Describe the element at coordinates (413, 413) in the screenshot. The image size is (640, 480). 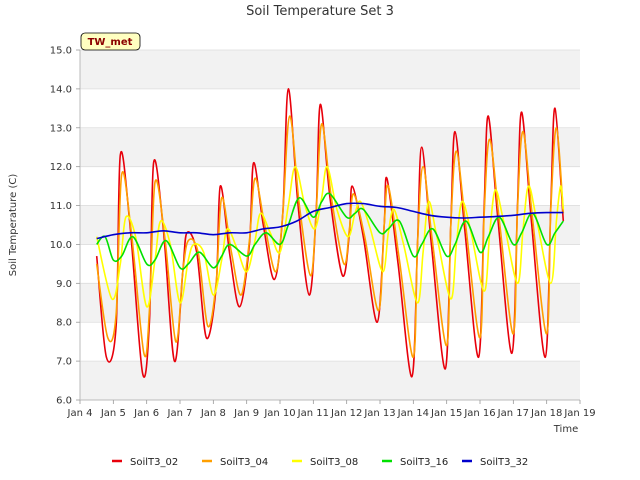
I see `x-tick-label: Jan 14` at that location.